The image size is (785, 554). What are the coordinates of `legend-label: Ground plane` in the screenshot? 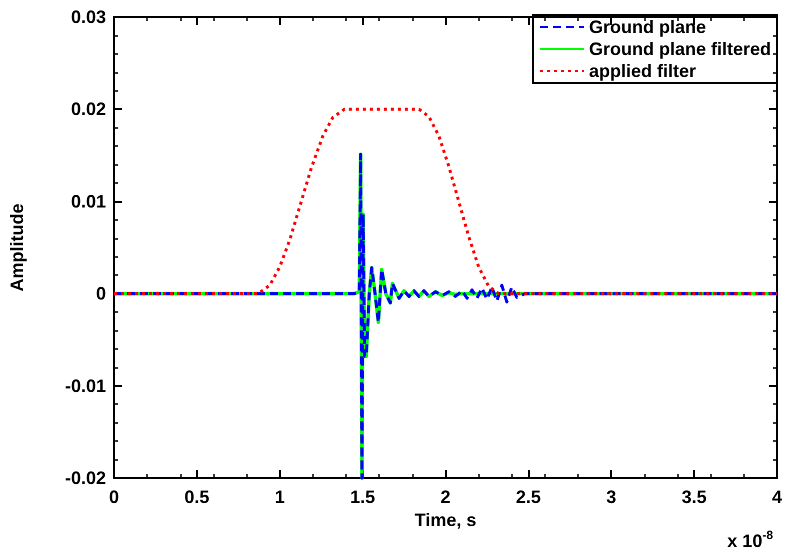 It's located at (647, 27).